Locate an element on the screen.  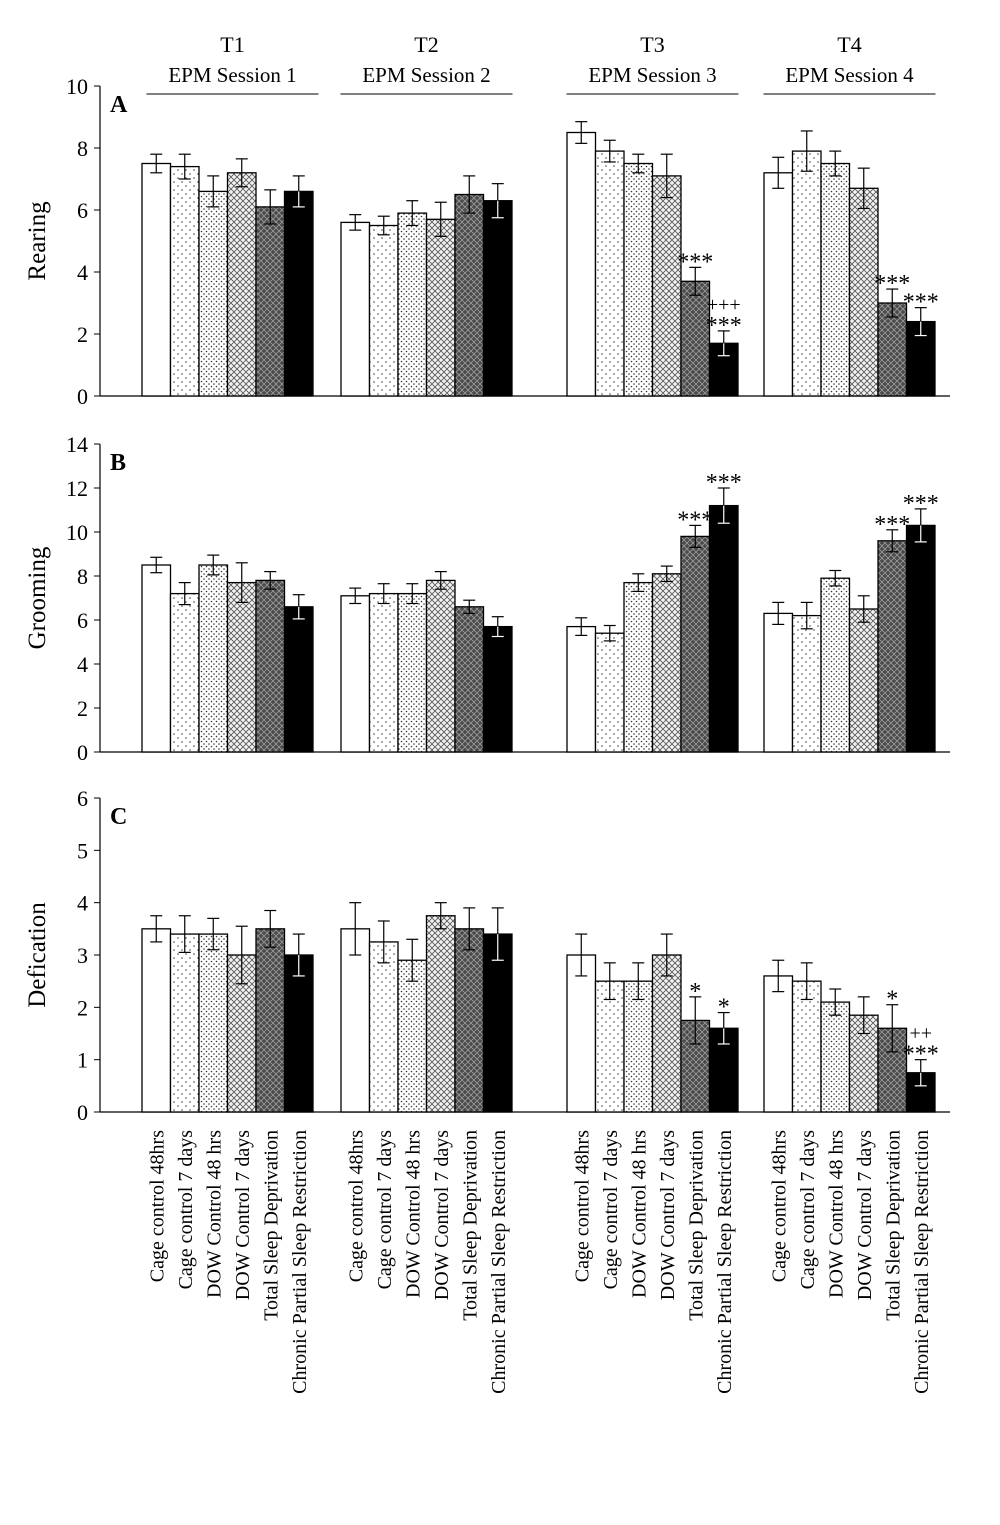
significance-annotation: +++ is located at coordinates (724, 305).